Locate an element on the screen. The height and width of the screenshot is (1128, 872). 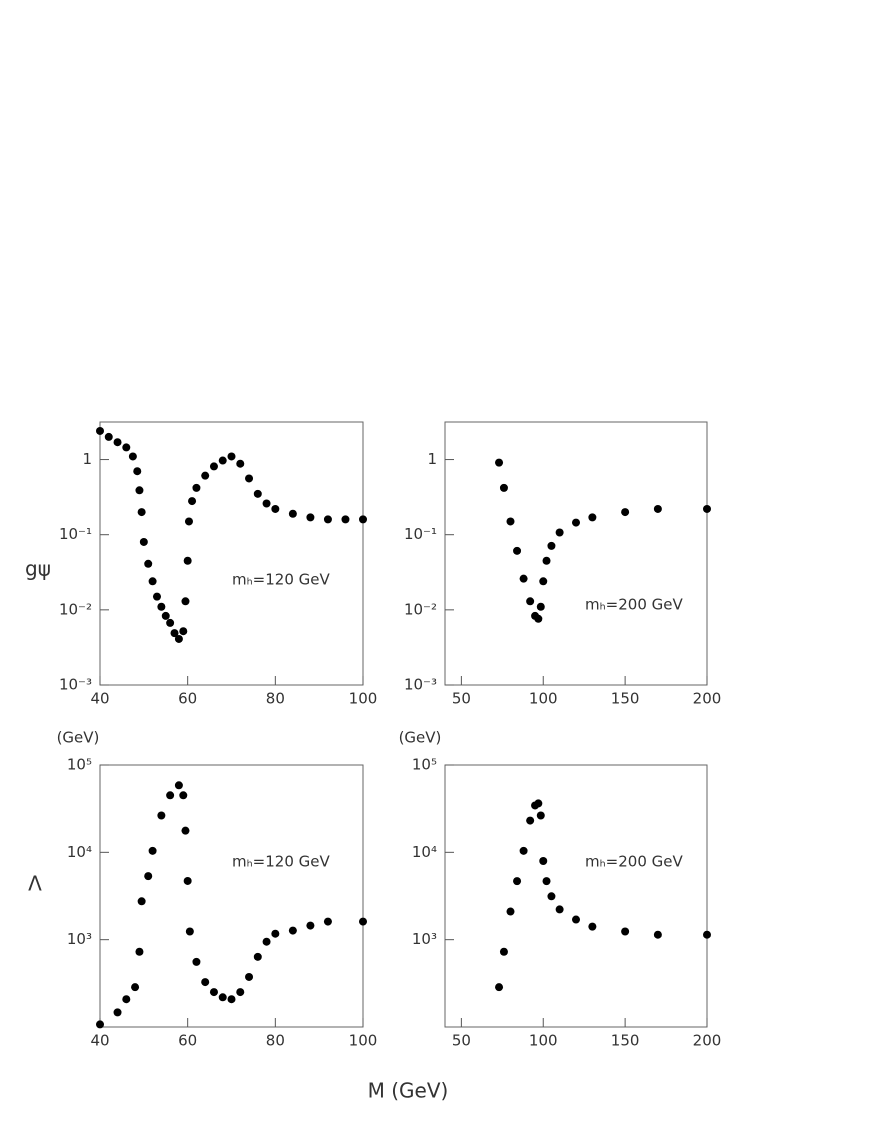
x-axis-label: M (GeV) is located at coordinates (408, 1091).